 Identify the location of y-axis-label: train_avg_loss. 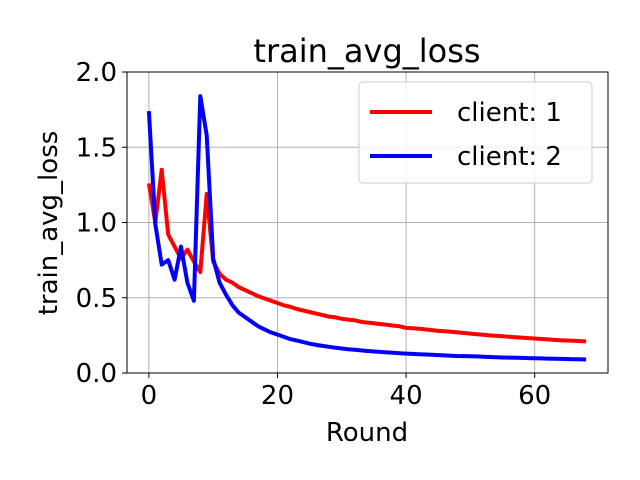
(49, 223).